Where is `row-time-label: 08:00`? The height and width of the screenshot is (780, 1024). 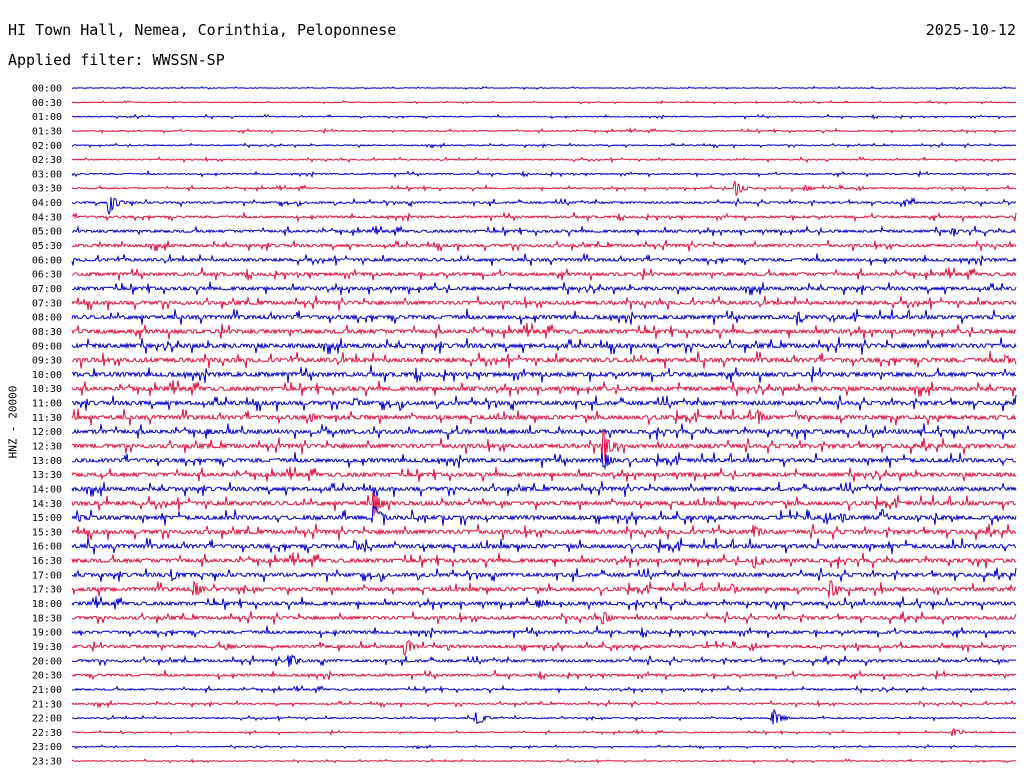
row-time-label: 08:00 is located at coordinates (47, 318).